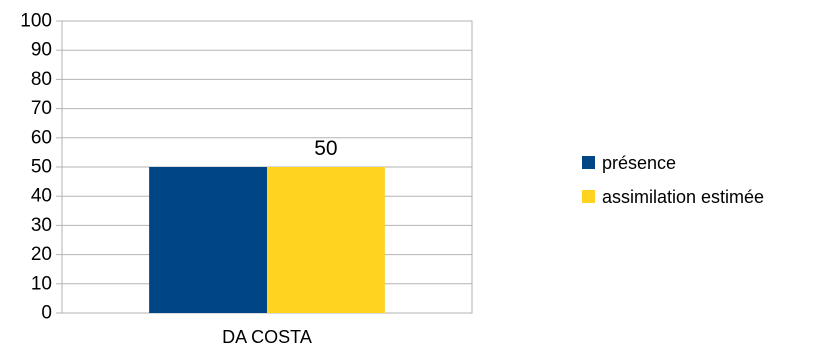 The image size is (827, 353). I want to click on y-tick-label: 80, so click(41, 79).